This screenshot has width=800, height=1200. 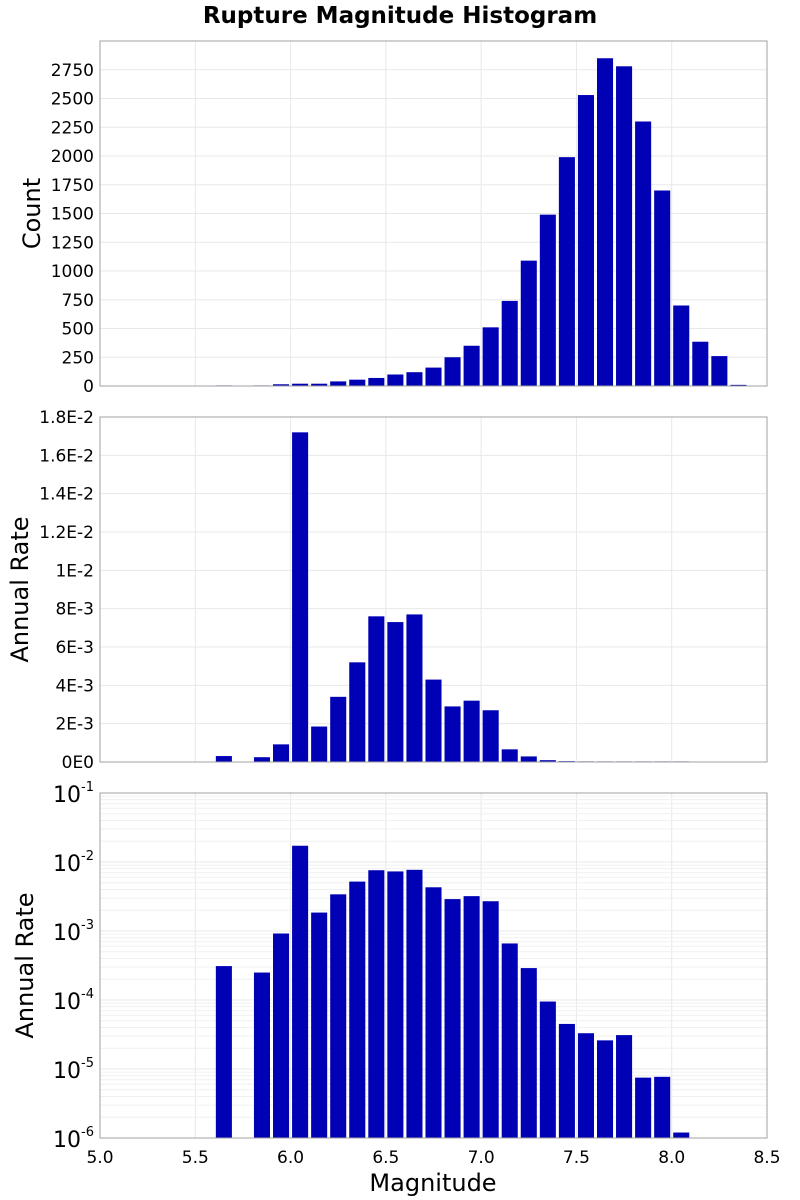 I want to click on x-tick-label: 8.5, so click(x=766, y=1158).